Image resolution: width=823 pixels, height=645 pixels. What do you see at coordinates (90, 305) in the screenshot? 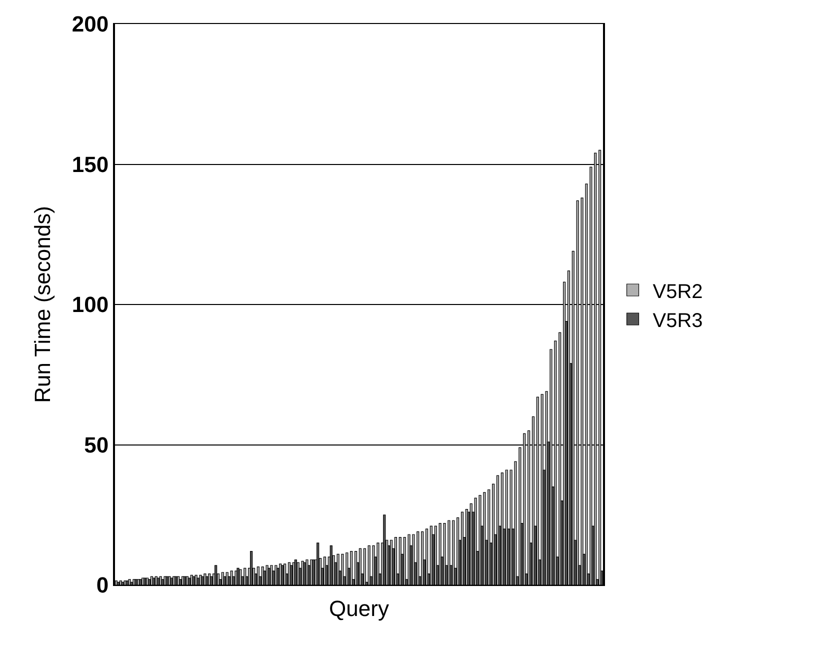
I see `y-tick-label: 100` at bounding box center [90, 305].